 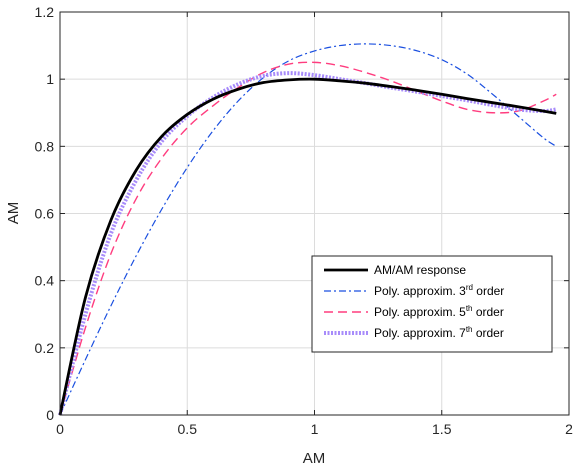 What do you see at coordinates (315, 429) in the screenshot?
I see `x-tick-label: 1` at bounding box center [315, 429].